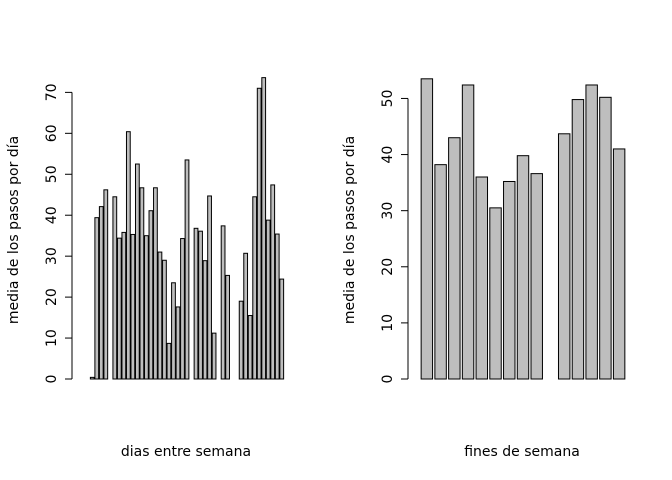 This screenshot has width=672, height=480. I want to click on weekday-y-tick-label: 70, so click(52, 92).